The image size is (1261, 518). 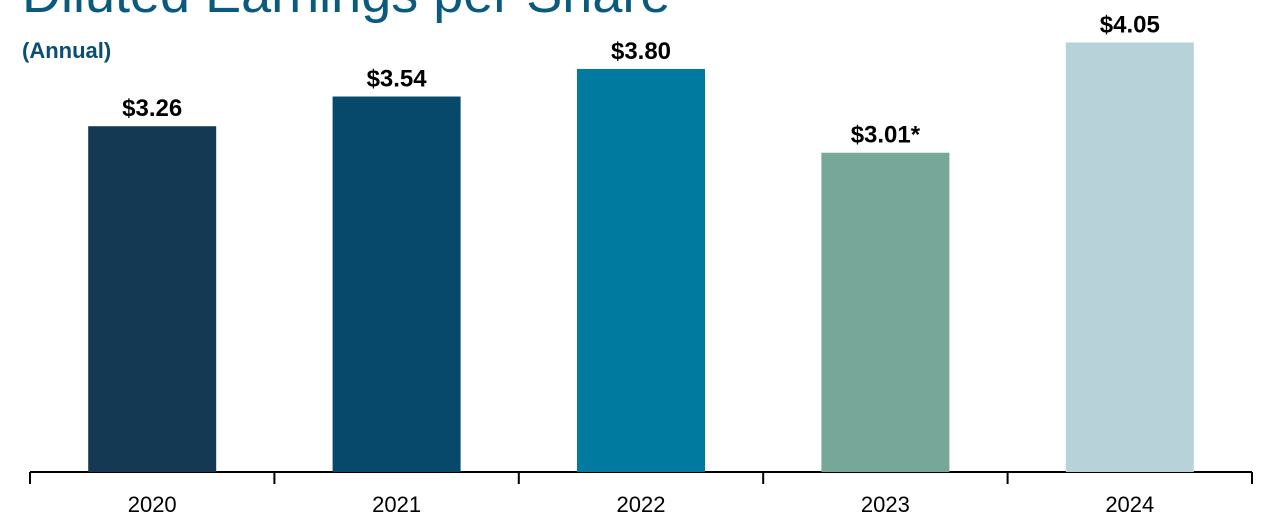 What do you see at coordinates (152, 108) in the screenshot?
I see `value-label: $3.26` at bounding box center [152, 108].